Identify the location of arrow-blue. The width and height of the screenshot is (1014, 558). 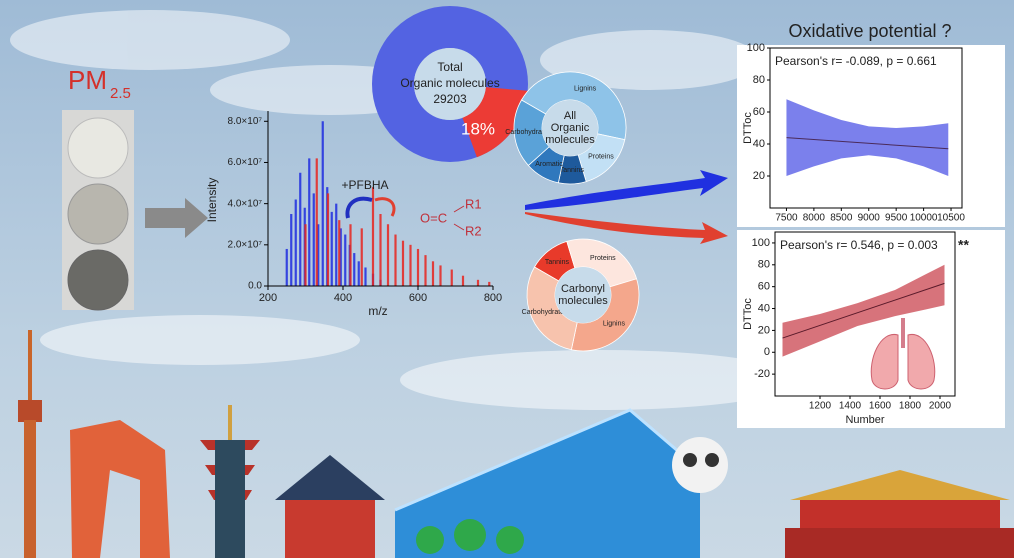
(626, 190).